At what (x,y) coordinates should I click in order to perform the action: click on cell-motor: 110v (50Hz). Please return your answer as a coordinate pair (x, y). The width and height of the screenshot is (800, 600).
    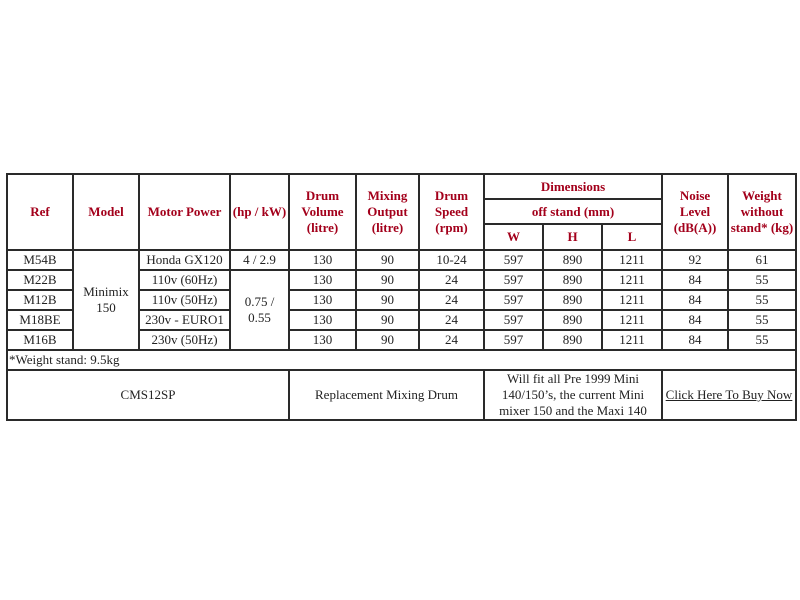
    Looking at the image, I should click on (184, 300).